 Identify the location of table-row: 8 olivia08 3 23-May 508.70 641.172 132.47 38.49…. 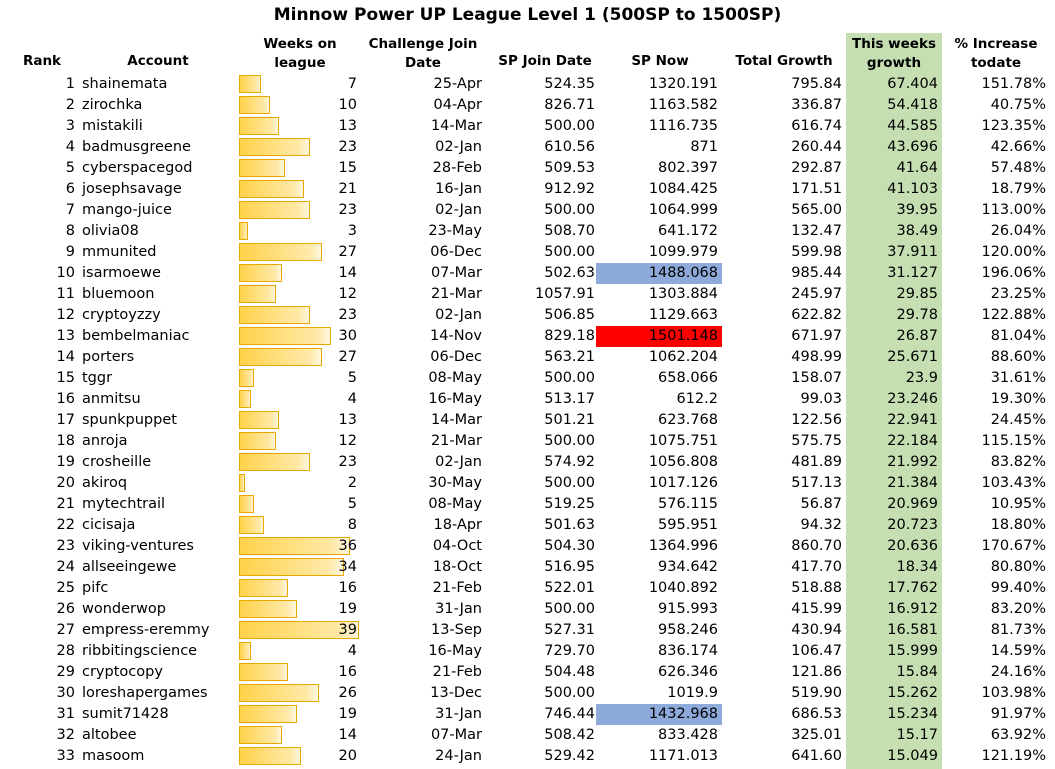
(527, 231).